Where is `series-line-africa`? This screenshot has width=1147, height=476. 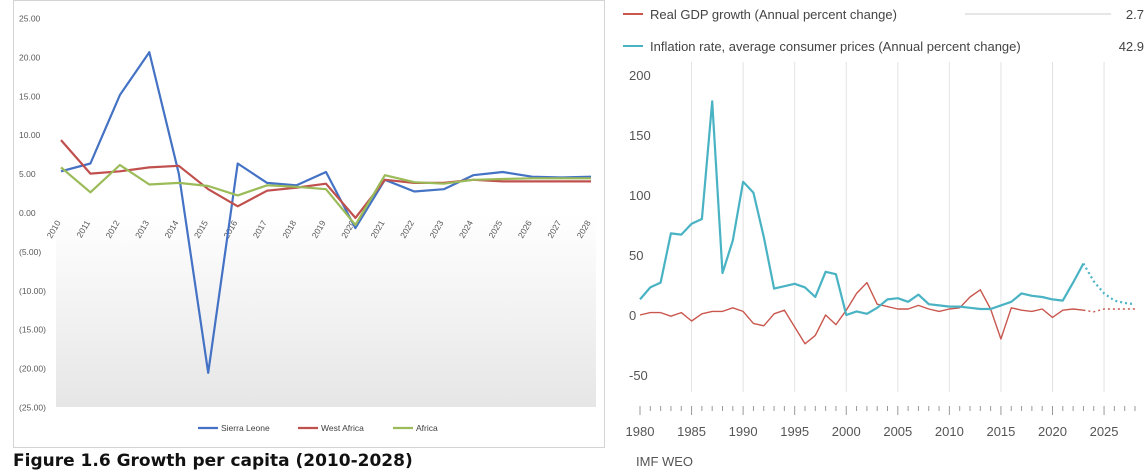
series-line-africa is located at coordinates (325, 194).